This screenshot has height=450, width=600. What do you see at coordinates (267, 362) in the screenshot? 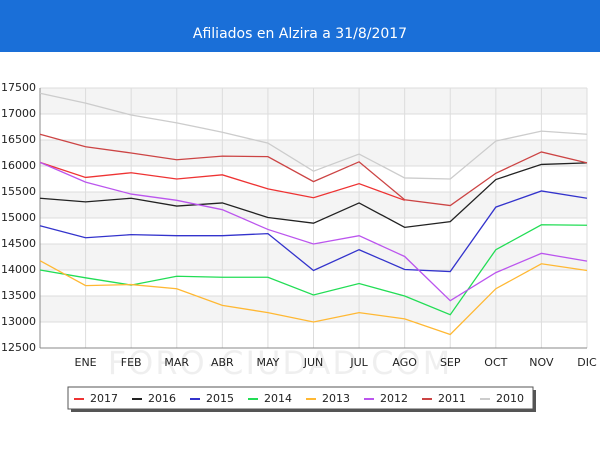
I see `x-tick-label: MAY` at bounding box center [267, 362].